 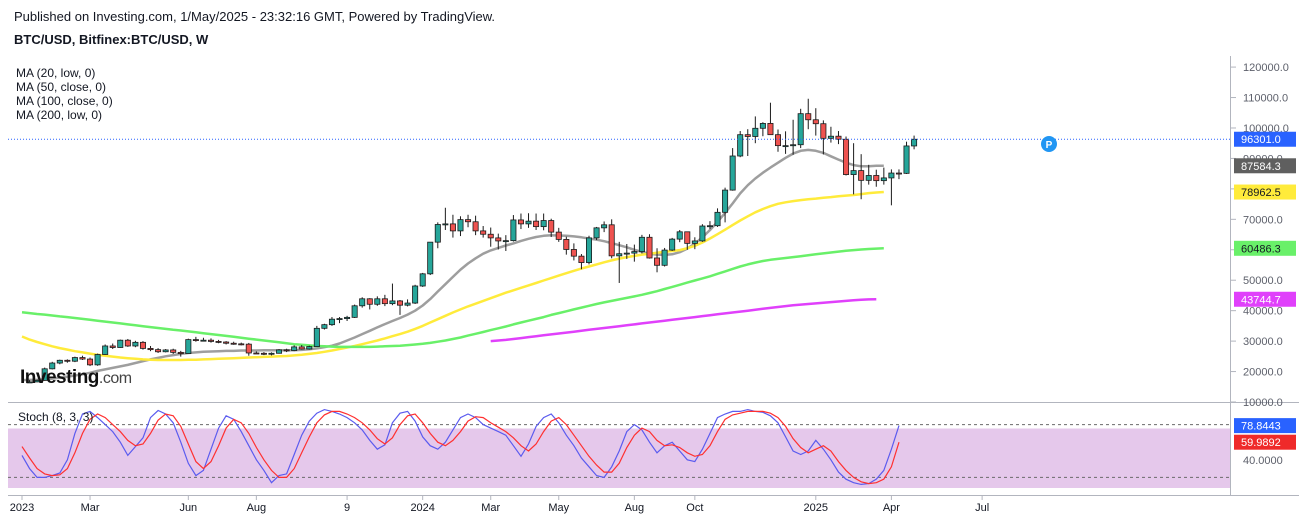 What do you see at coordinates (1261, 300) in the screenshot?
I see `price-tag-label: 43744.7` at bounding box center [1261, 300].